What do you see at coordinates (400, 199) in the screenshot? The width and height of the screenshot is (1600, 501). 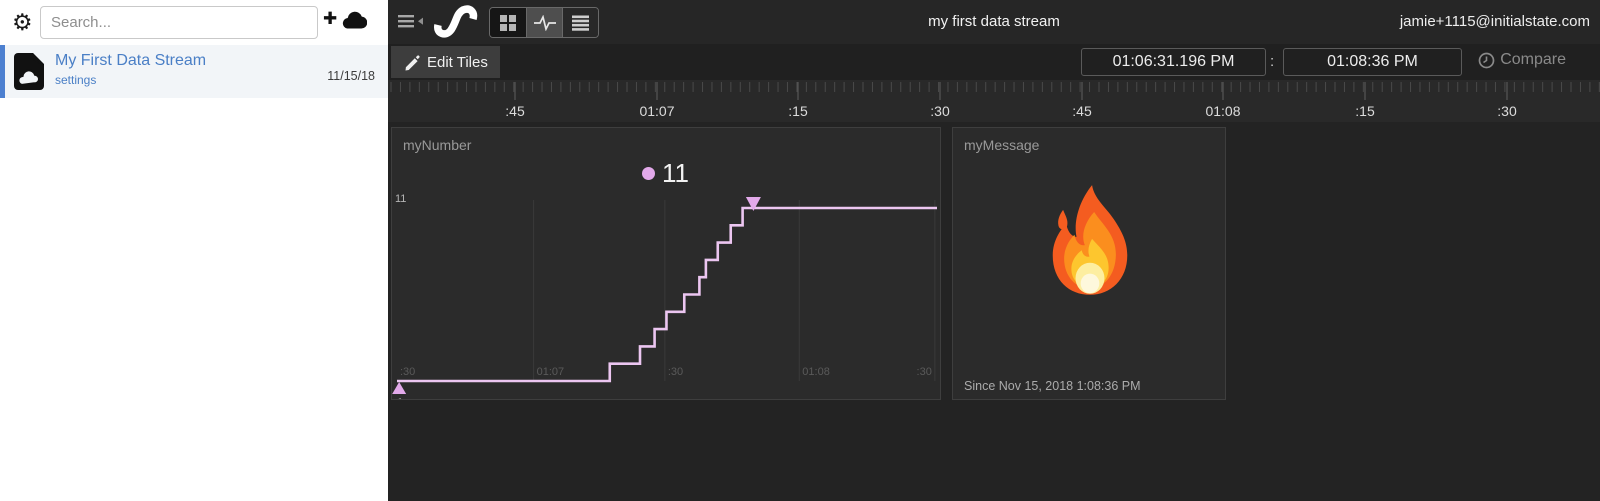 I see `svg-text: 11` at bounding box center [400, 199].